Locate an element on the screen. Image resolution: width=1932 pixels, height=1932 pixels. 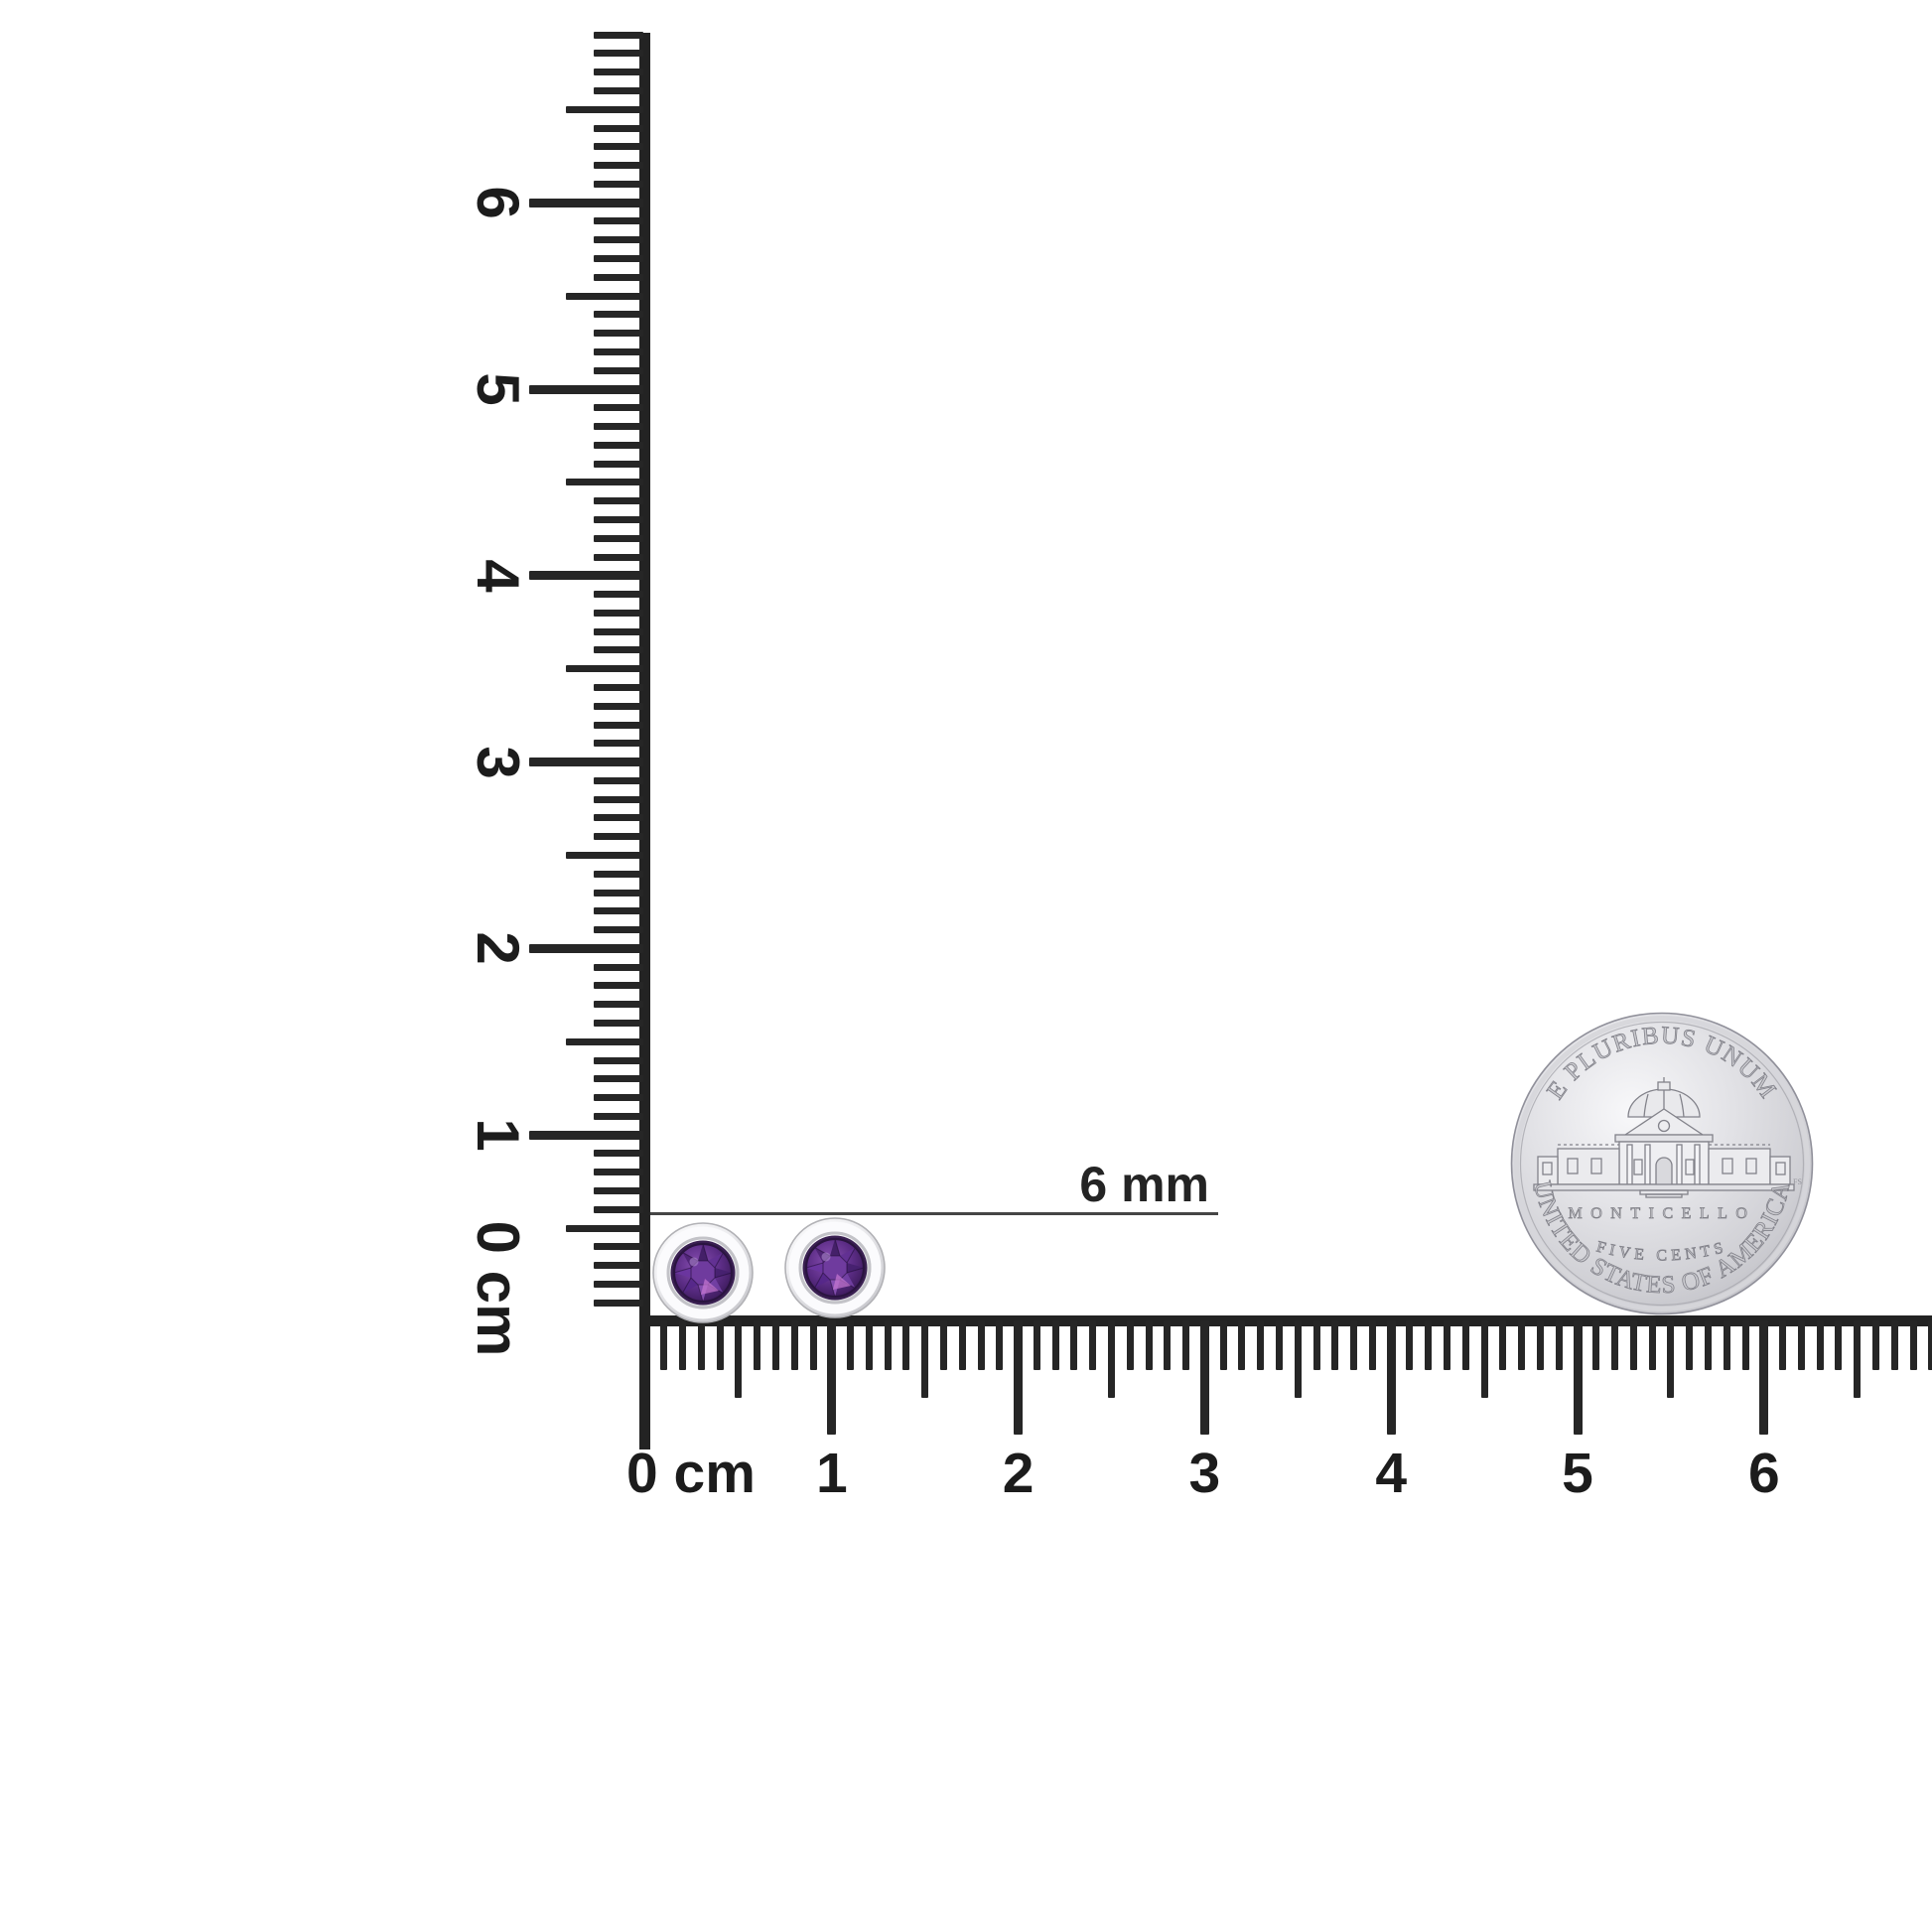
horizontal-ruler-label-6: 6 is located at coordinates (1764, 1473).